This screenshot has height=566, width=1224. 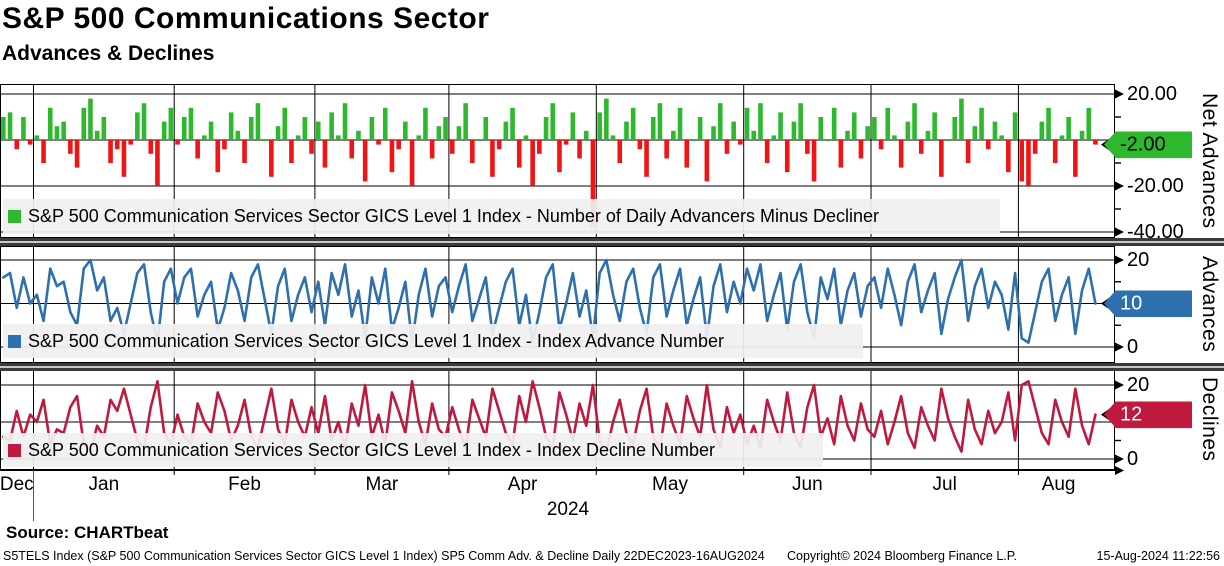 I want to click on axis-title-advances: Advances, so click(x=1209, y=304).